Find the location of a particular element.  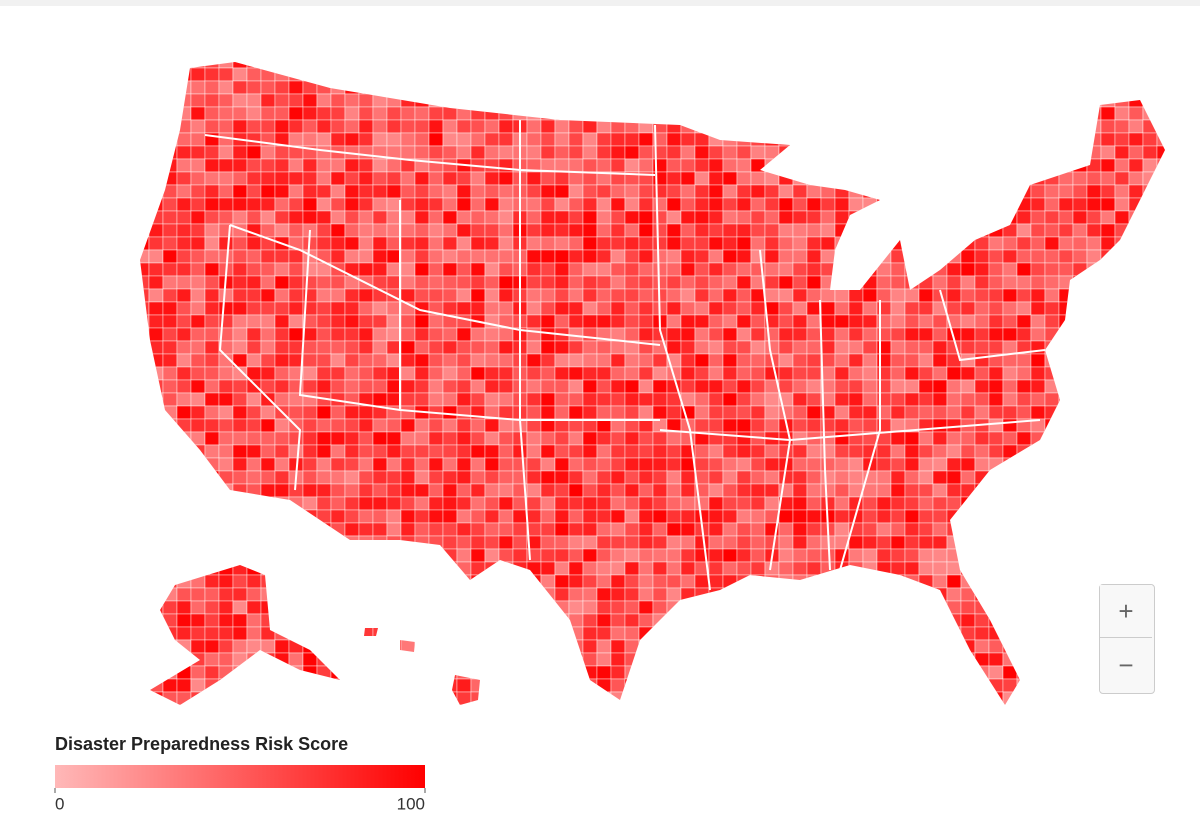

zoom-in-button: + is located at coordinates (1126, 611).